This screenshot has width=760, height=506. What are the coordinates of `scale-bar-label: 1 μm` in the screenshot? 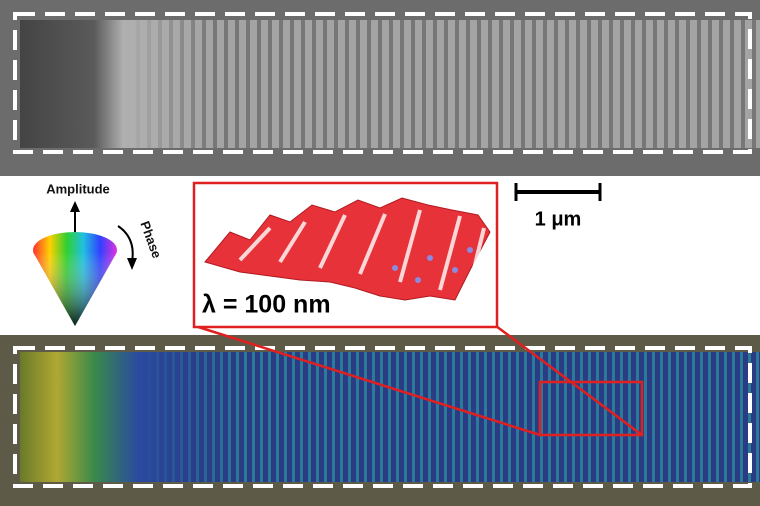 It's located at (558, 219).